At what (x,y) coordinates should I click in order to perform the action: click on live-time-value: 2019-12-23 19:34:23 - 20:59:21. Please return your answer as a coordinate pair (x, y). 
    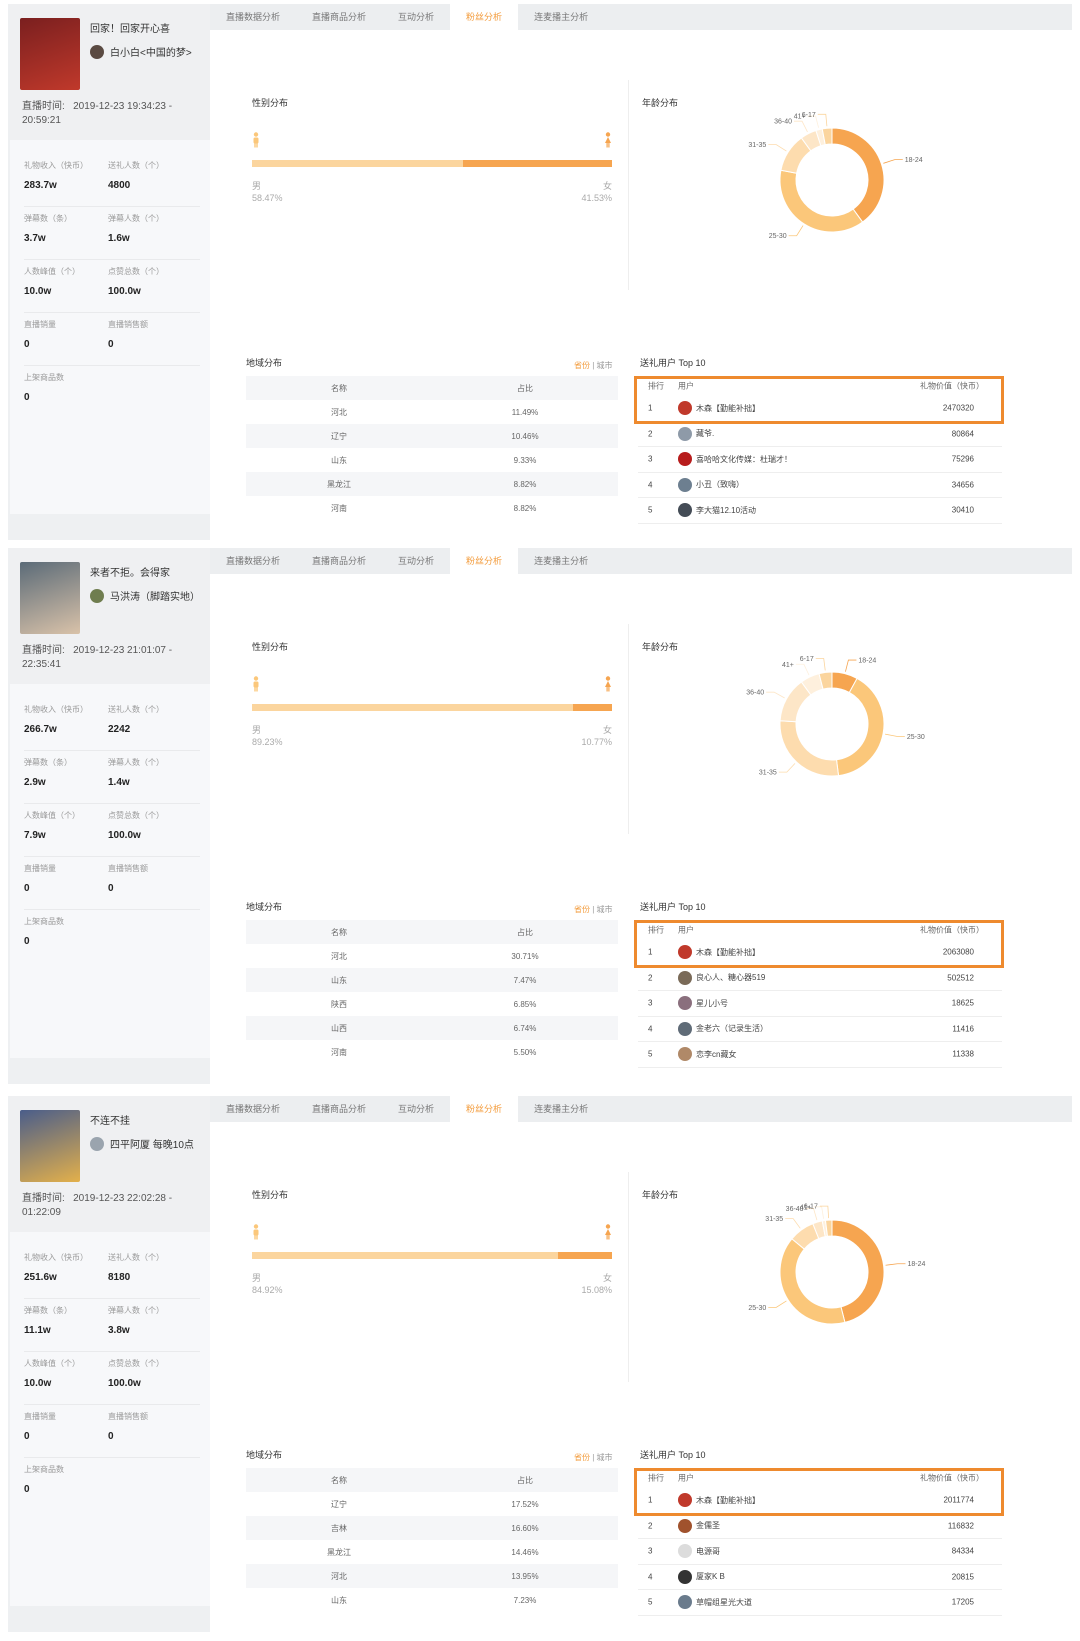
    Looking at the image, I should click on (97, 113).